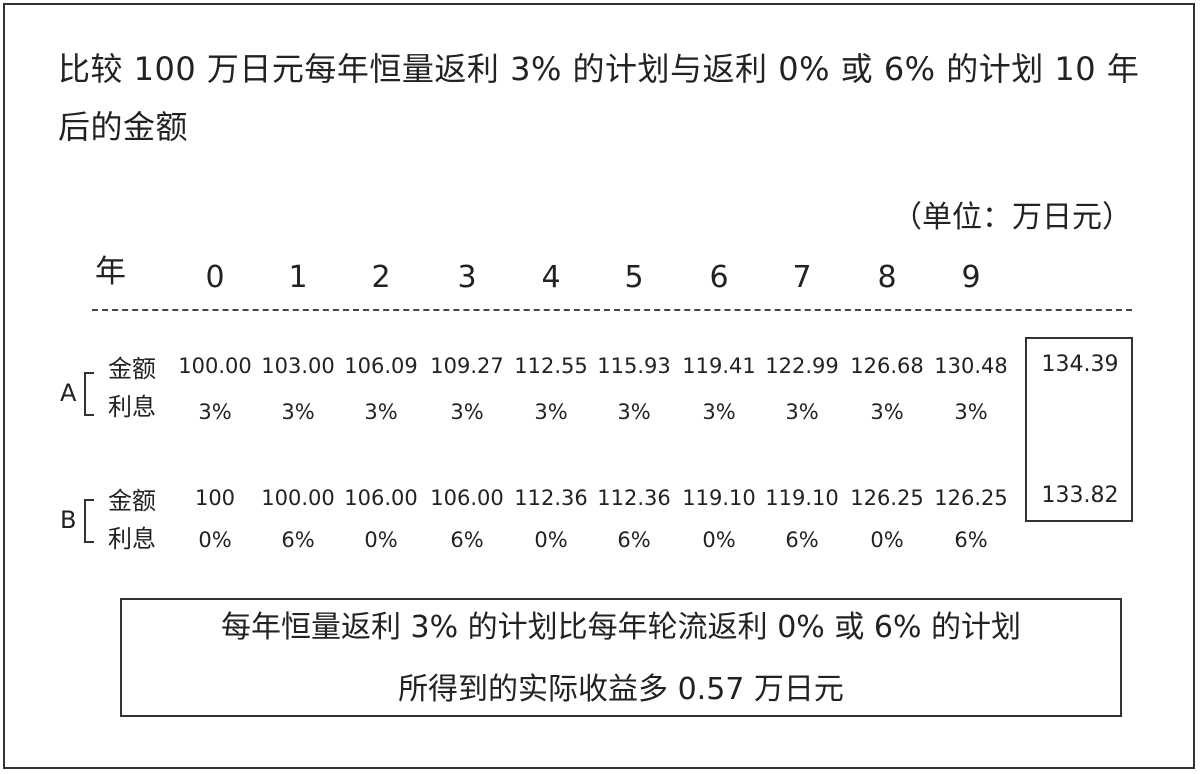 The height and width of the screenshot is (774, 1200). What do you see at coordinates (132, 369) in the screenshot?
I see `plan-a-amount-label: 金额` at bounding box center [132, 369].